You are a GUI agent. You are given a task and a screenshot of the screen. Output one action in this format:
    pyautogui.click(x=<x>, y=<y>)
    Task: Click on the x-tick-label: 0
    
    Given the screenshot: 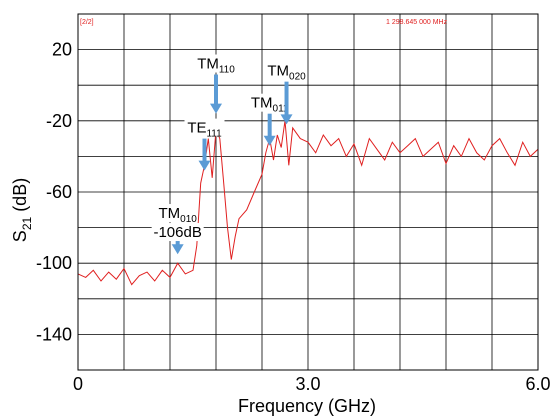 What is the action you would take?
    pyautogui.click(x=78, y=384)
    